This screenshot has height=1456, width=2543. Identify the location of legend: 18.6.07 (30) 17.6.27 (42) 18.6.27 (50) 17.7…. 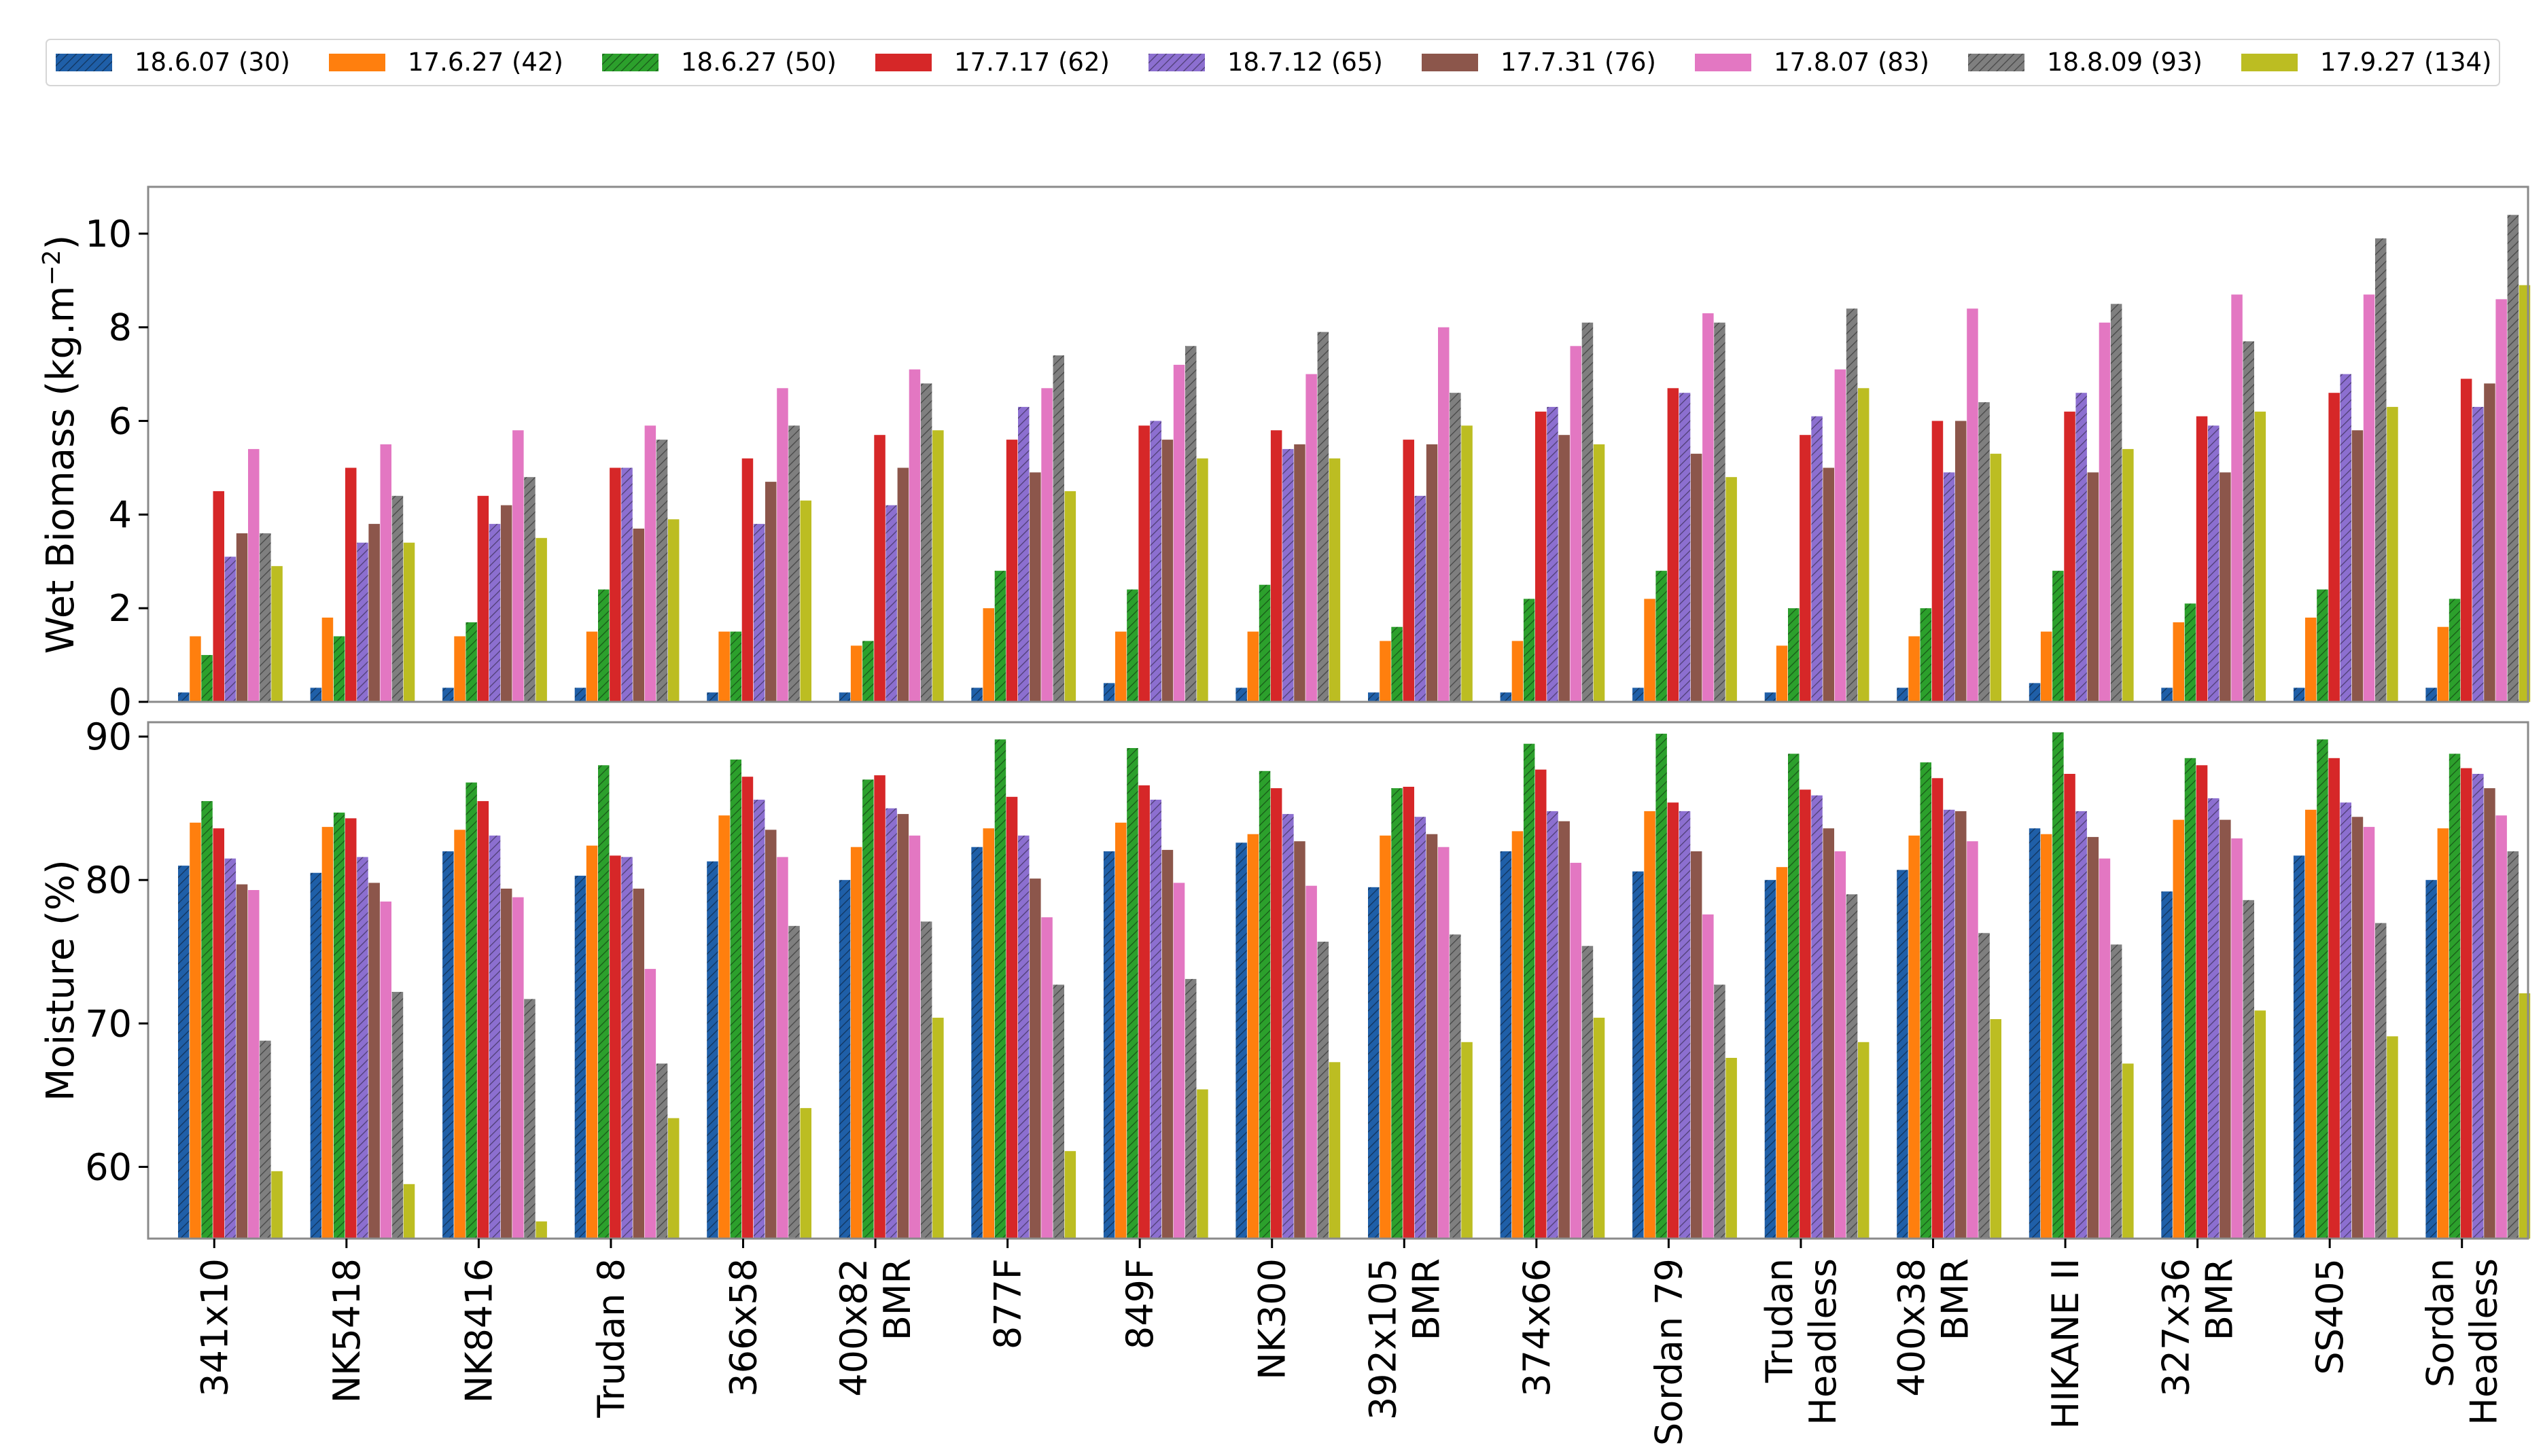
(1273, 63).